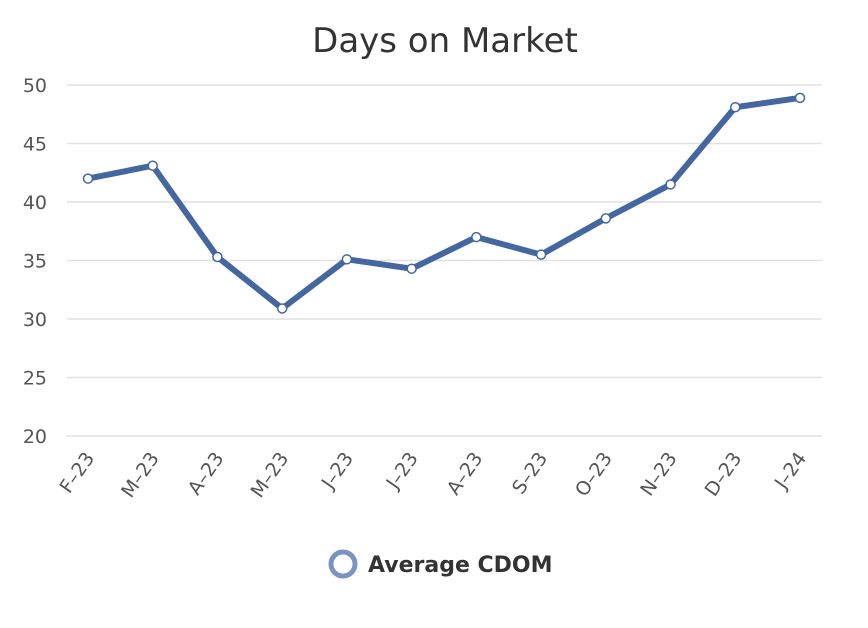 This screenshot has width=868, height=628. What do you see at coordinates (790, 471) in the screenshot?
I see `x-tick-label: J–24` at bounding box center [790, 471].